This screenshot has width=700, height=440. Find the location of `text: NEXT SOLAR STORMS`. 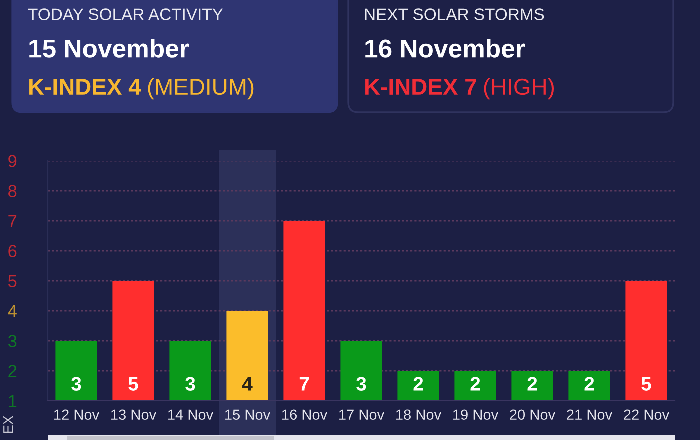

text: NEXT SOLAR STORMS is located at coordinates (454, 14).